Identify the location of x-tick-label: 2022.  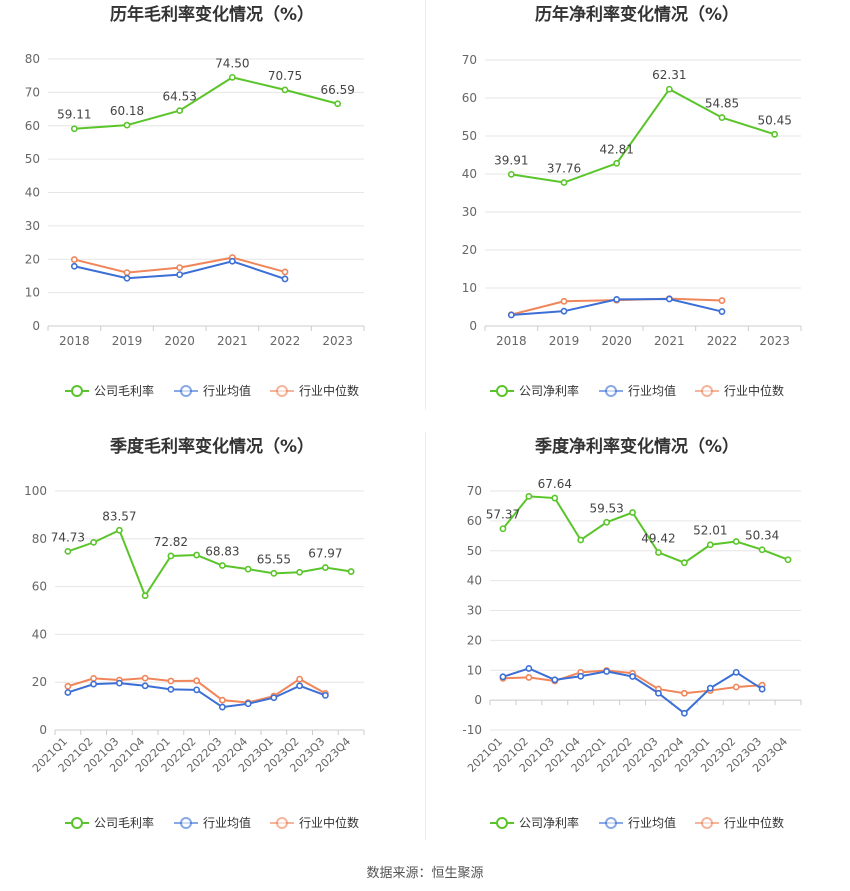
(285, 341).